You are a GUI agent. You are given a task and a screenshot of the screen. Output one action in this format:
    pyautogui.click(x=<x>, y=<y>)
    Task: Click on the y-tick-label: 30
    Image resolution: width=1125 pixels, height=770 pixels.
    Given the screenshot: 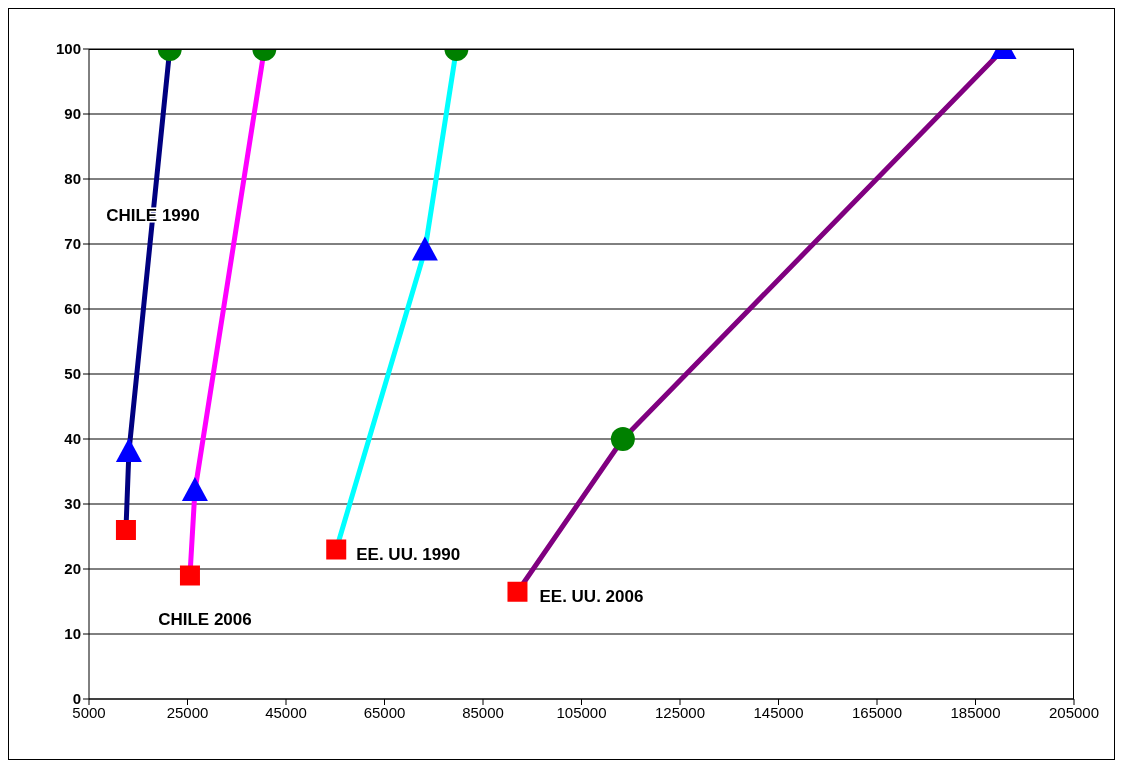 What is the action you would take?
    pyautogui.click(x=72, y=504)
    